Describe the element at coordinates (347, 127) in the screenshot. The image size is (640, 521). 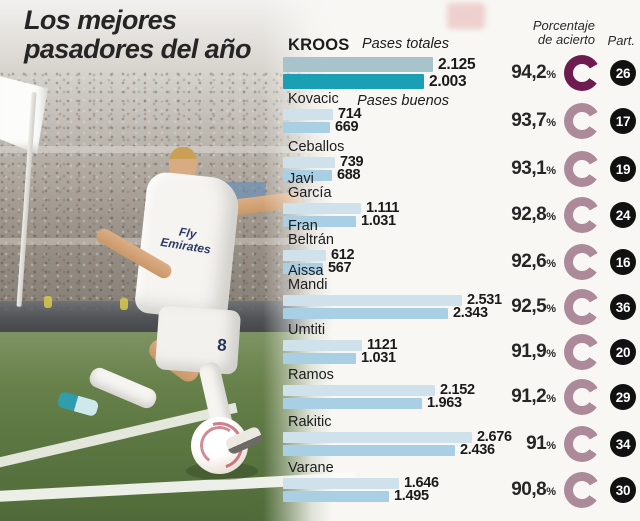
I see `good-passes-value: 669` at that location.